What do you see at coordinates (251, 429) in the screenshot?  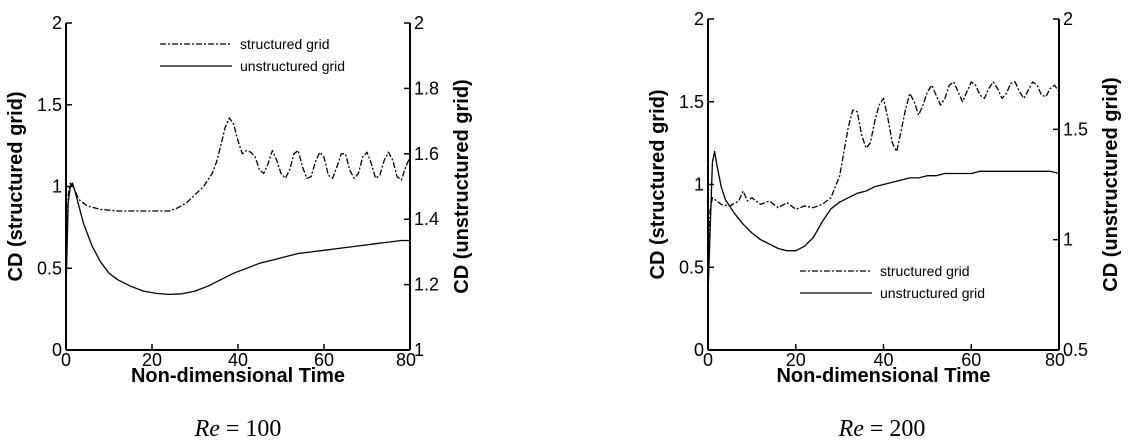 I see `caption-value: = 100` at bounding box center [251, 429].